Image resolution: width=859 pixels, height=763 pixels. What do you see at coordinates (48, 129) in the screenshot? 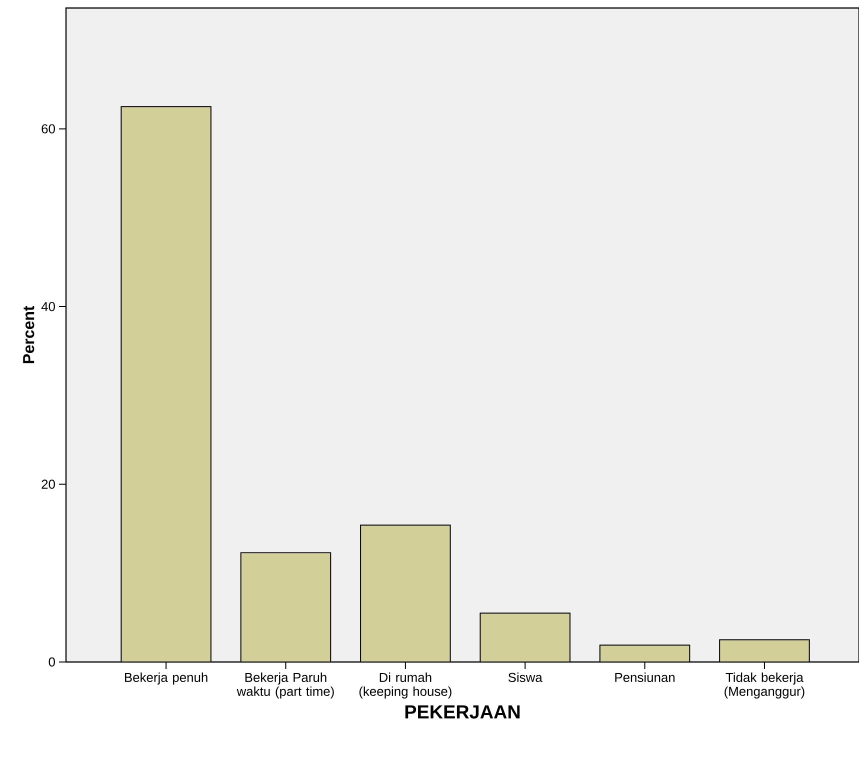
I see `y-tick-label: 60` at bounding box center [48, 129].